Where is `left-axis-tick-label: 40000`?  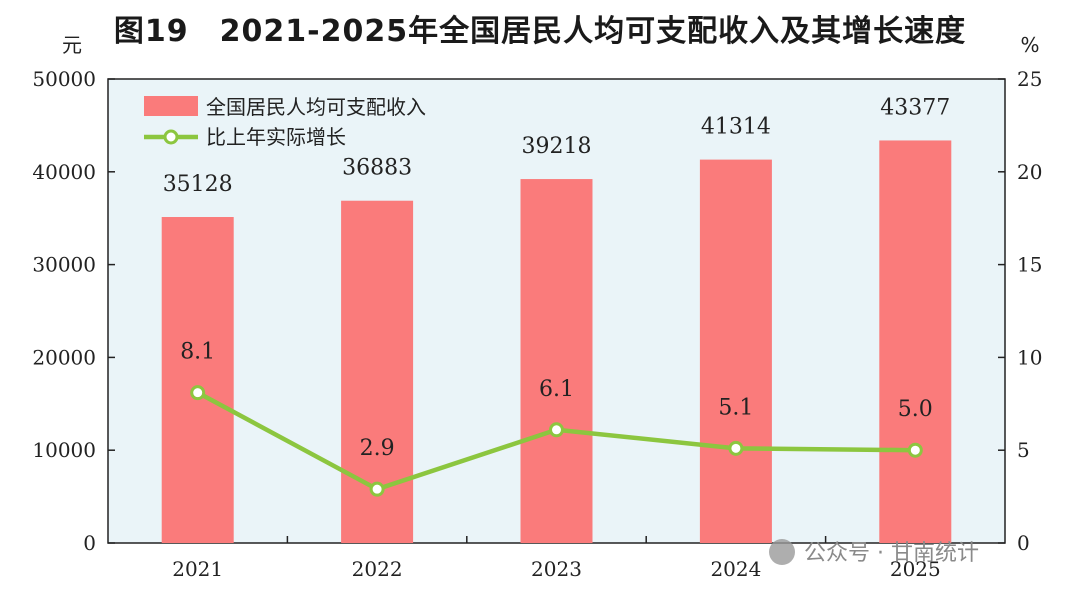 left-axis-tick-label: 40000 is located at coordinates (64, 172).